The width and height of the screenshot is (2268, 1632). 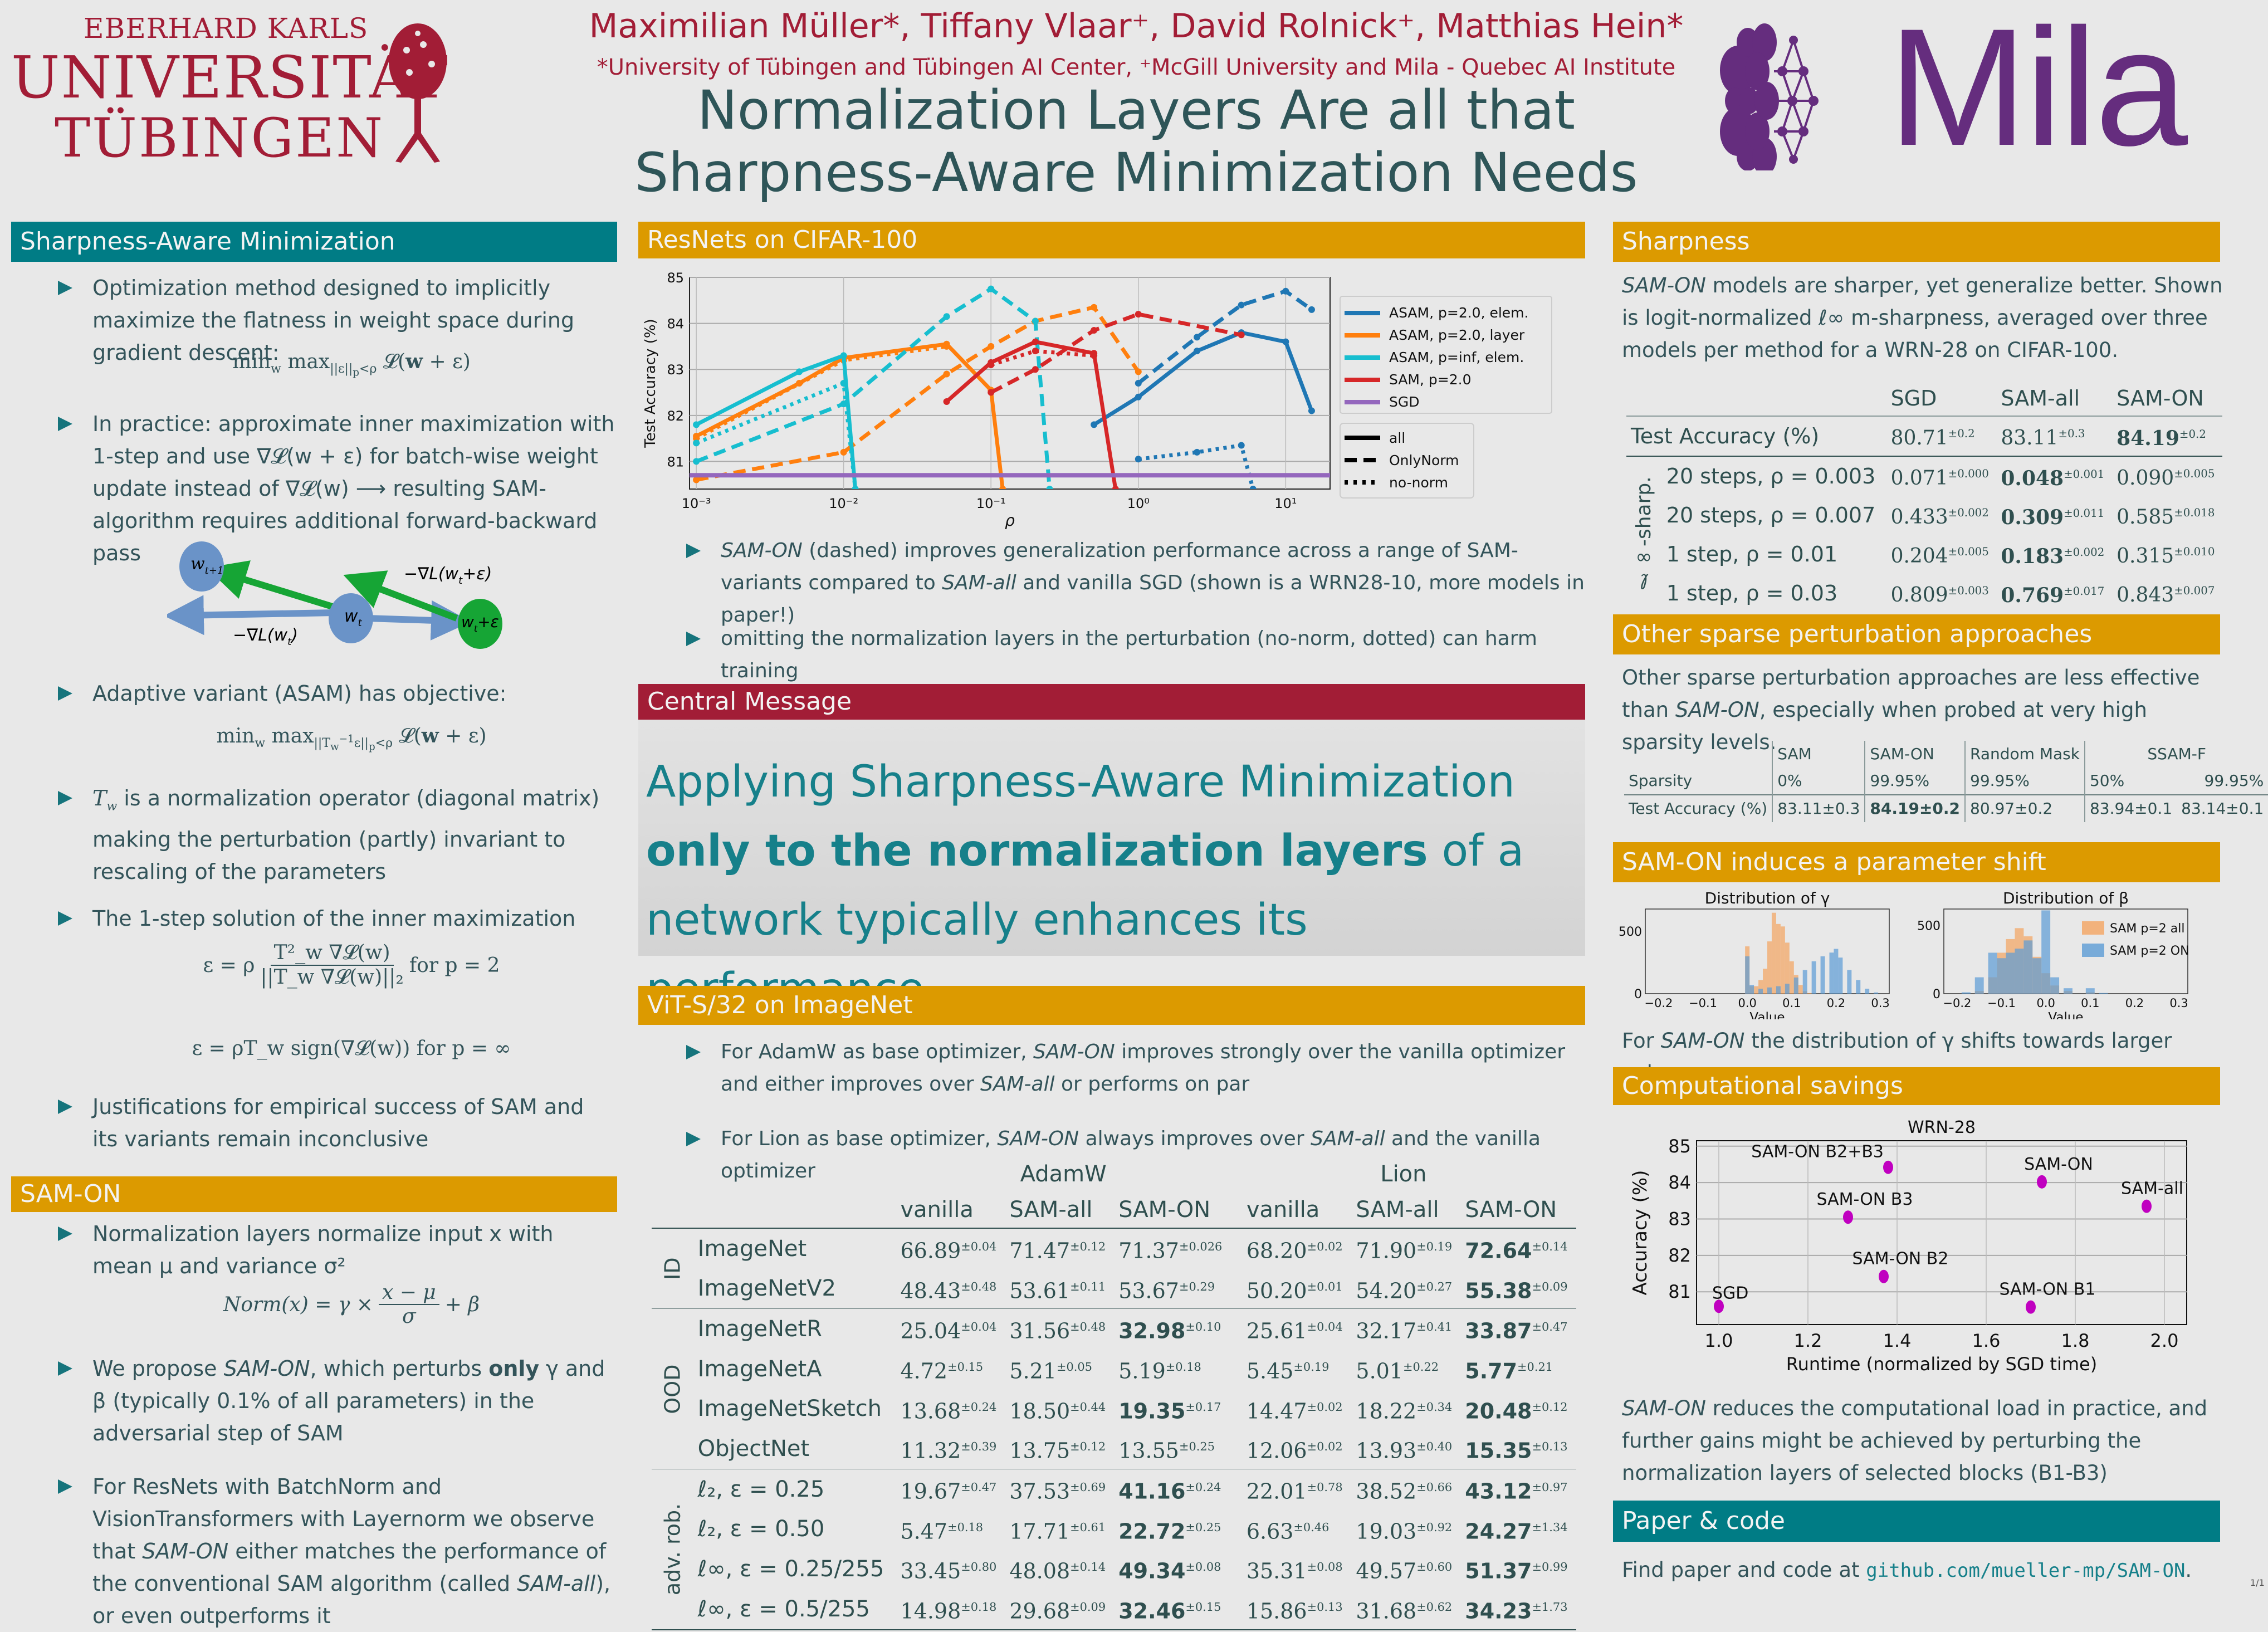 What do you see at coordinates (1164, 1210) in the screenshot?
I see `col-header: SAM-ON` at bounding box center [1164, 1210].